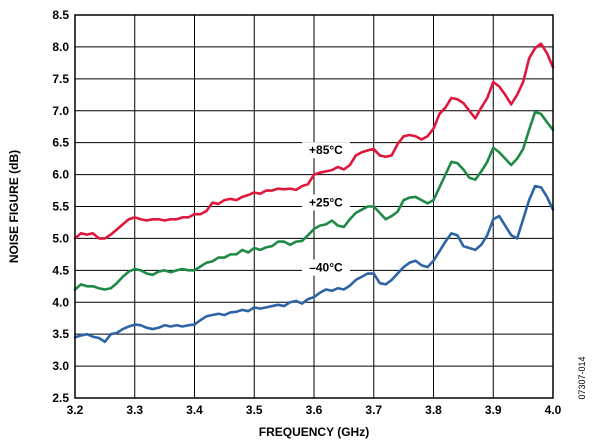 Image resolution: width=595 pixels, height=442 pixels. Describe the element at coordinates (60, 47) in the screenshot. I see `y-tick-label: 8.0` at that location.